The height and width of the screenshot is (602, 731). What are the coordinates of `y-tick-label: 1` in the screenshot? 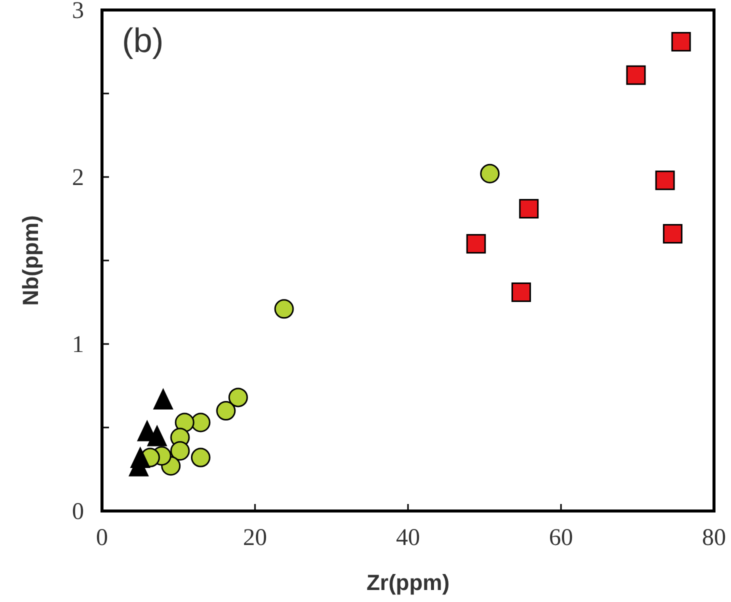 It's located at (78, 345).